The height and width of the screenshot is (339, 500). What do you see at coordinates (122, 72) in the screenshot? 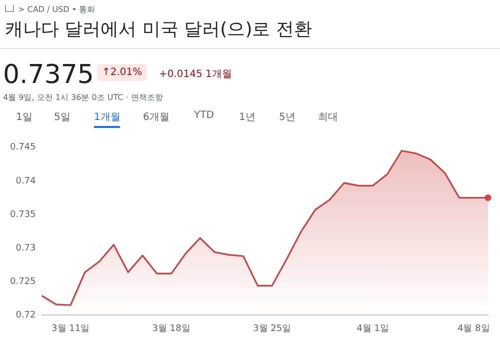
I see `text: ↑2.01%` at bounding box center [122, 72].